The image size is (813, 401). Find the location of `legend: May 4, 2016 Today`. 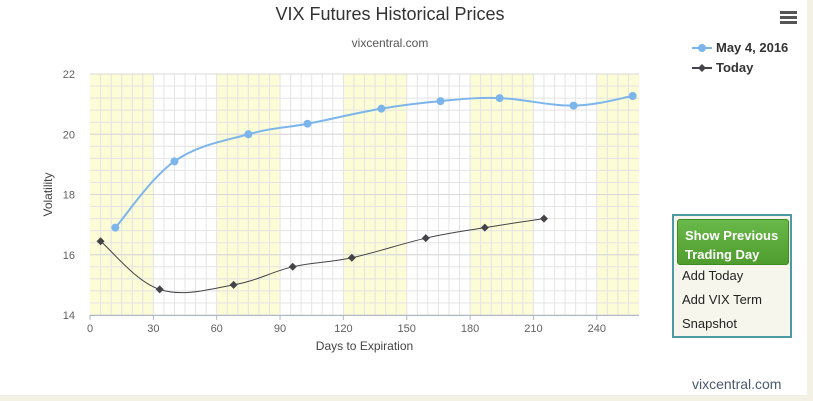

legend: May 4, 2016 Today is located at coordinates (748, 60).